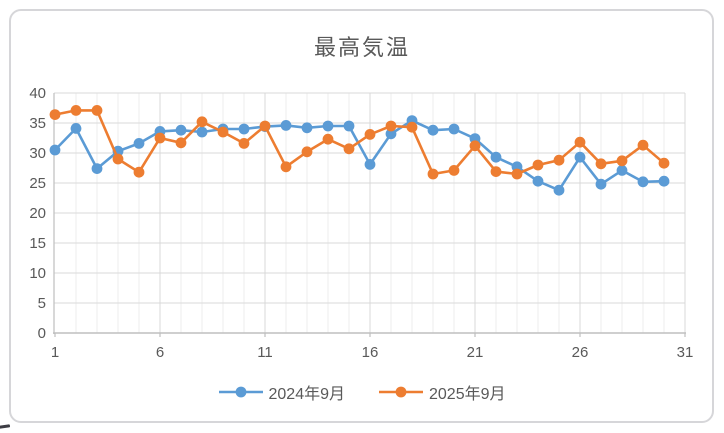  I want to click on x-axis-tick-label: 16, so click(370, 352).